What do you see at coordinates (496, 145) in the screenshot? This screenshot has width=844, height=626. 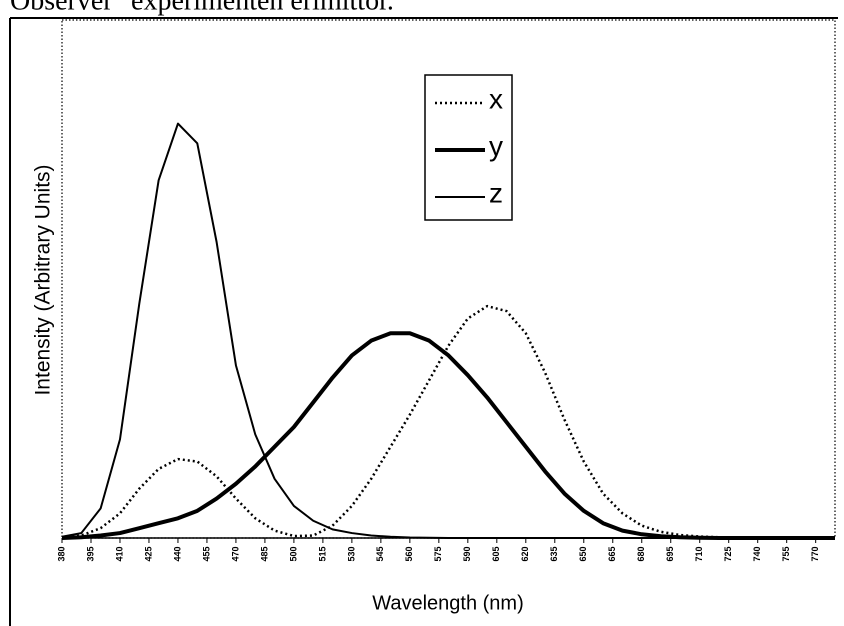 I see `legend-label: y` at bounding box center [496, 145].